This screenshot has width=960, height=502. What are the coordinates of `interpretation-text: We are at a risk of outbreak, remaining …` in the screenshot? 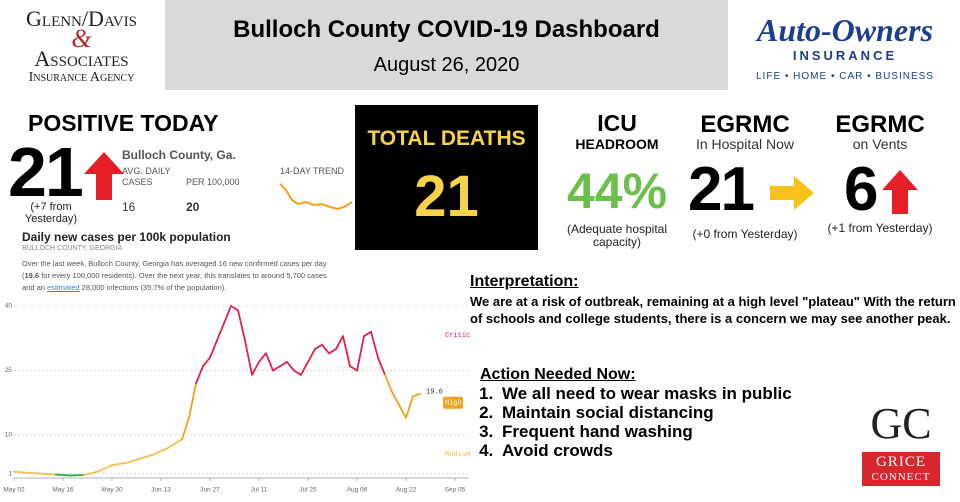 It's located at (713, 310).